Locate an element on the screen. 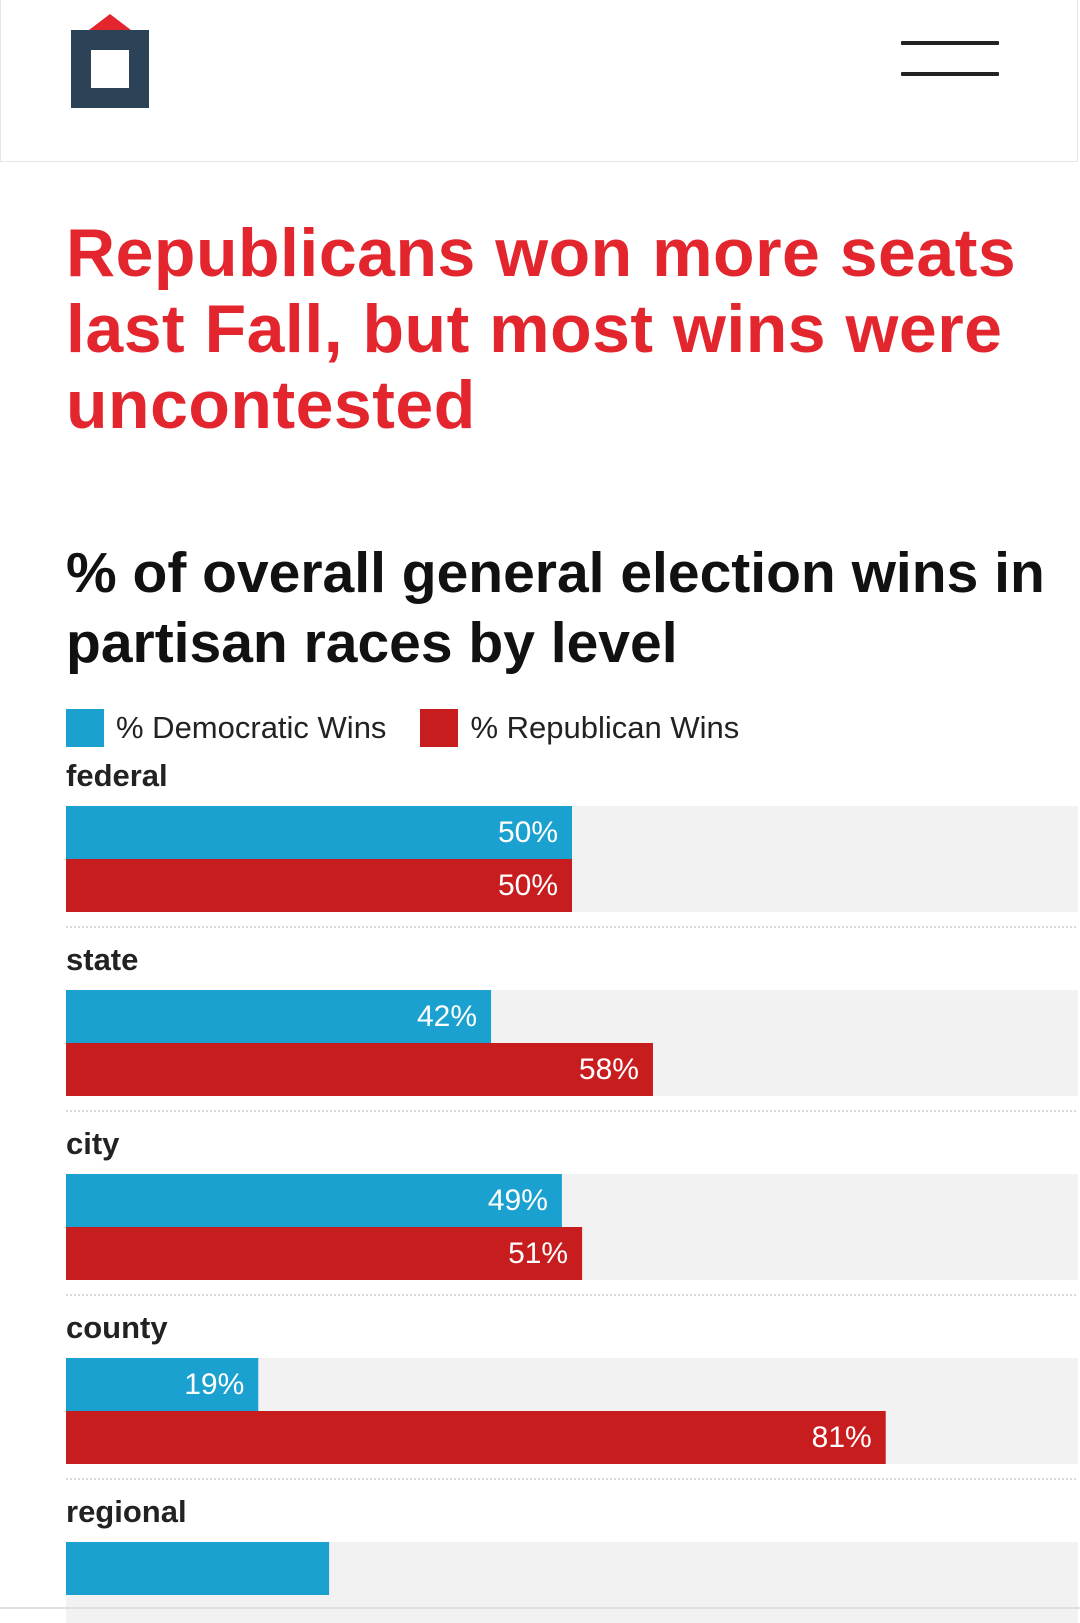 This screenshot has width=1080, height=1623. category-label-city: city is located at coordinates (93, 1143).